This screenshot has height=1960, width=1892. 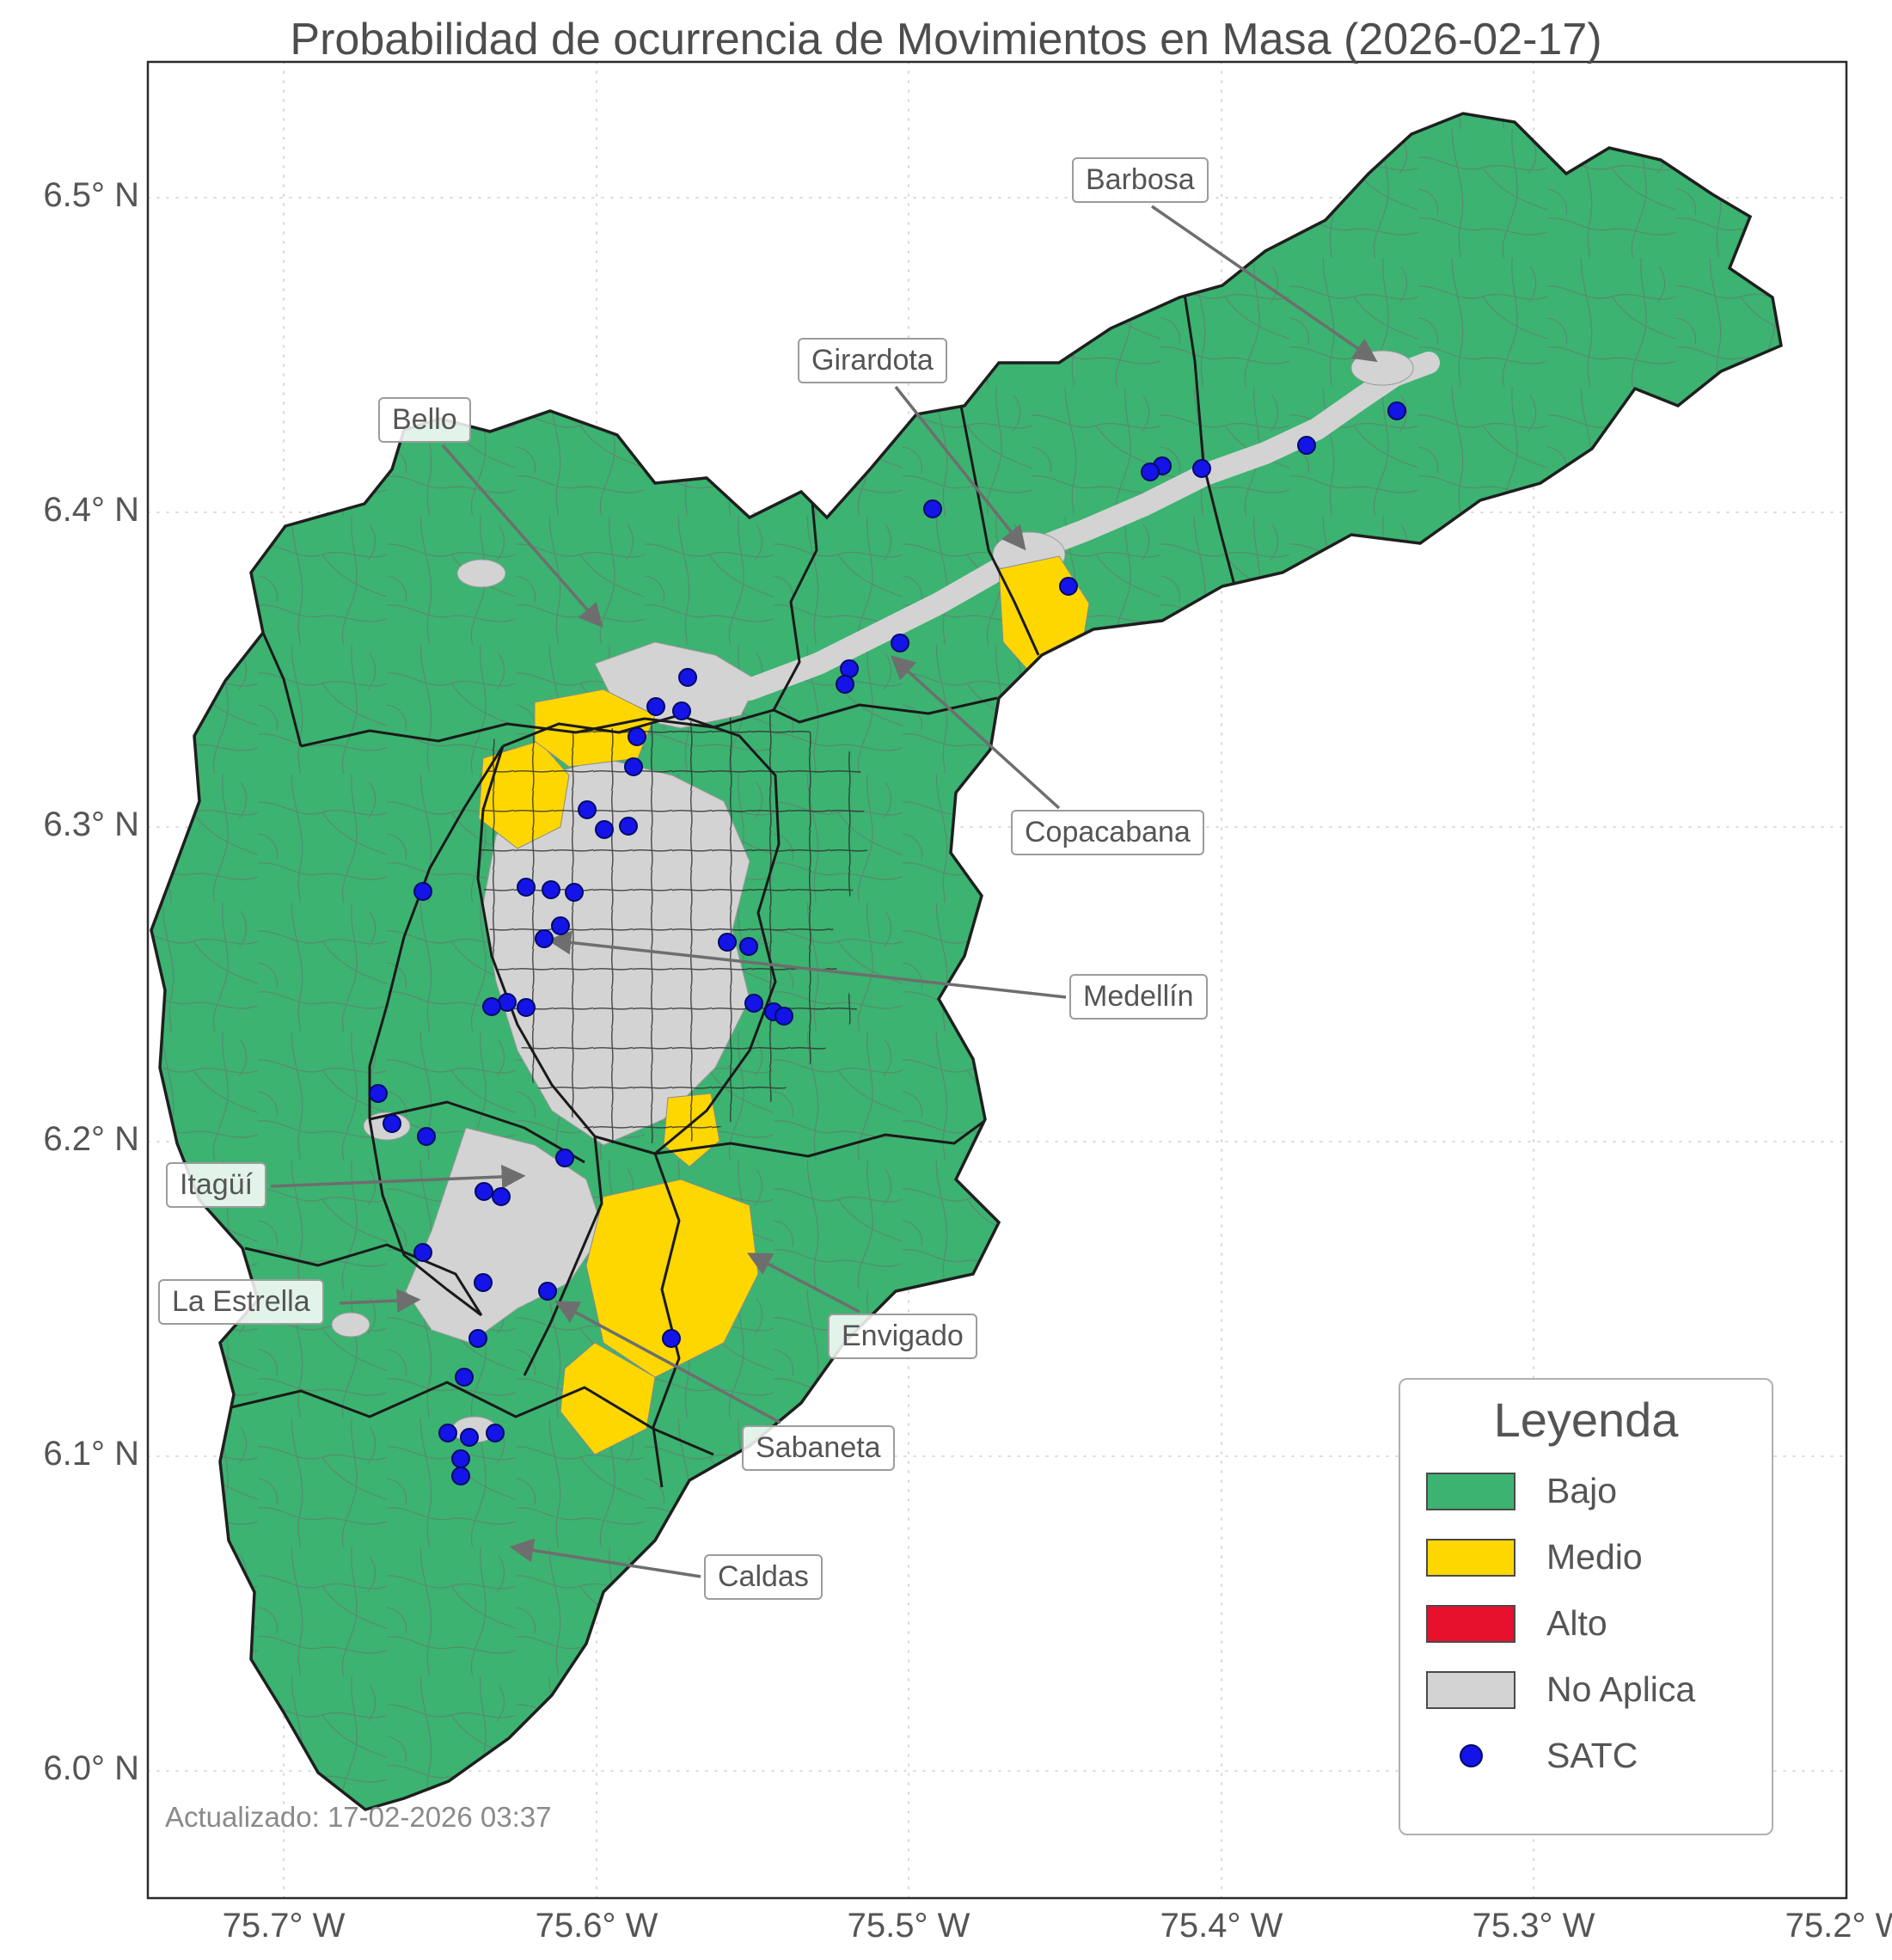 What do you see at coordinates (763, 1577) in the screenshot?
I see `annotation-label-caldas: Caldas` at bounding box center [763, 1577].